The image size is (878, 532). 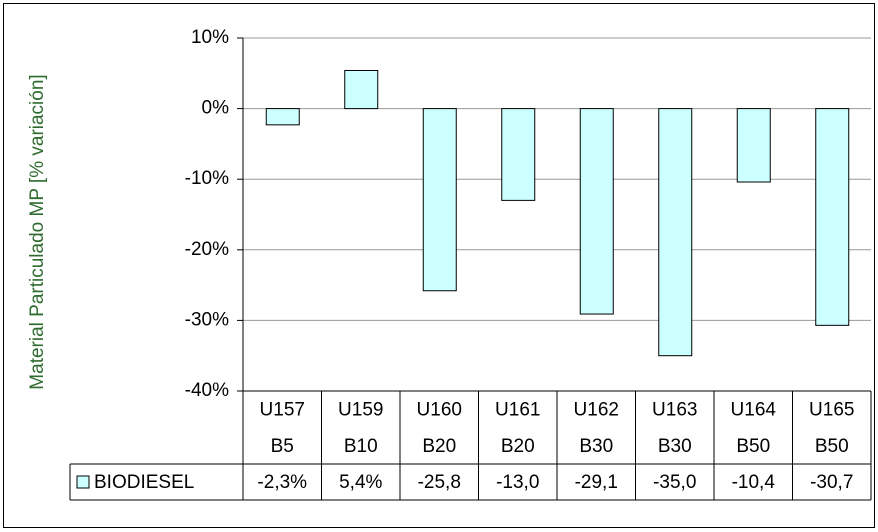 What do you see at coordinates (831, 482) in the screenshot?
I see `data-label: -30,7` at bounding box center [831, 482].